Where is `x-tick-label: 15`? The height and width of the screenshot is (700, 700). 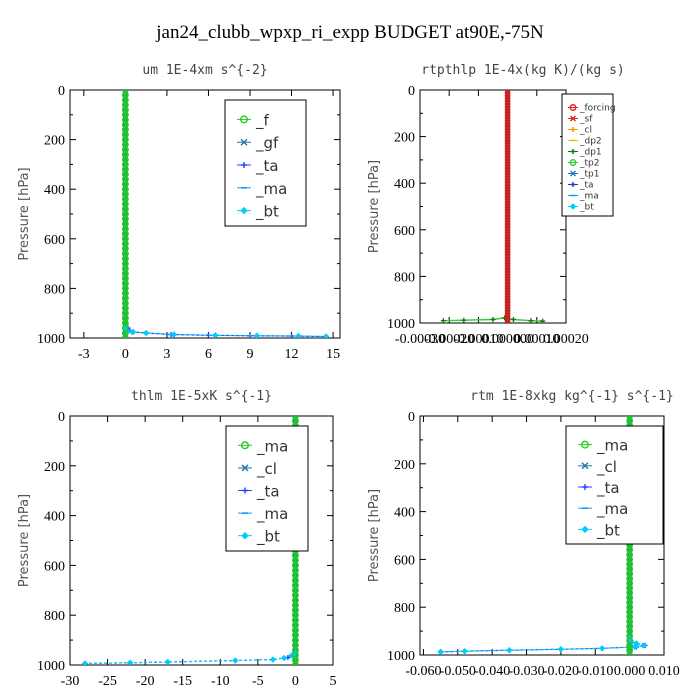
x-tick-label: 15 is located at coordinates (333, 354).